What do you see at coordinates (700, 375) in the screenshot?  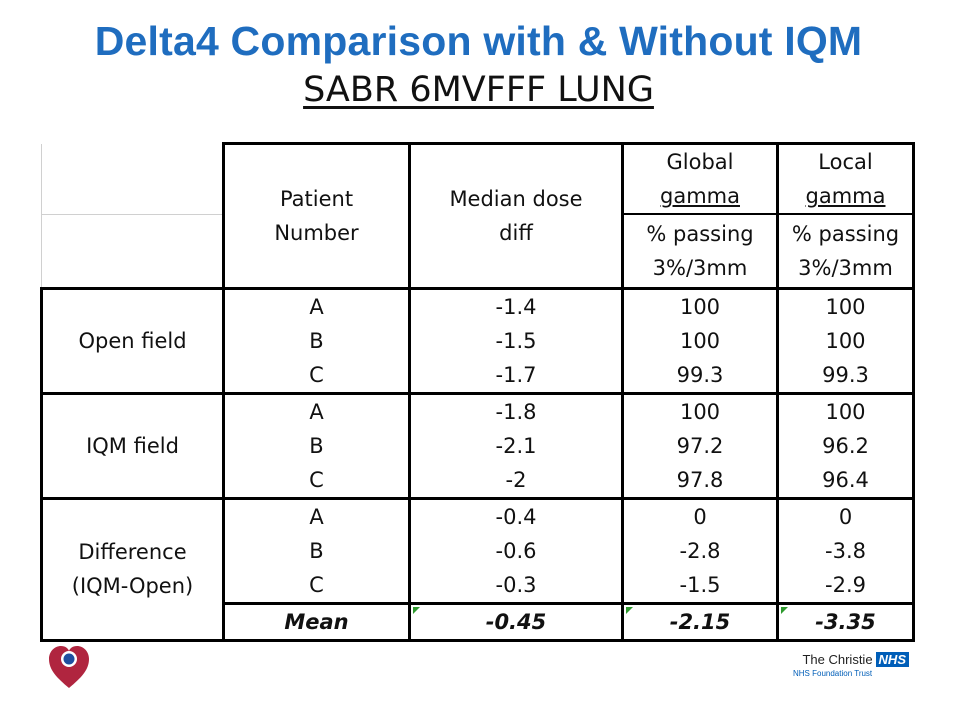 I see `cell-global: 99.3` at bounding box center [700, 375].